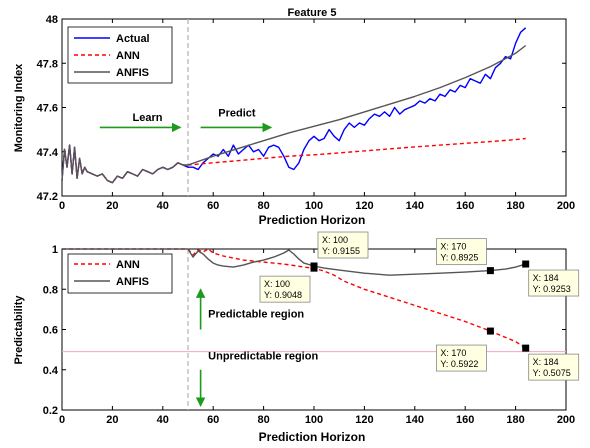 This screenshot has width=590, height=448. Describe the element at coordinates (47, 109) in the screenshot. I see `top-y-tick-label: 47.6` at that location.